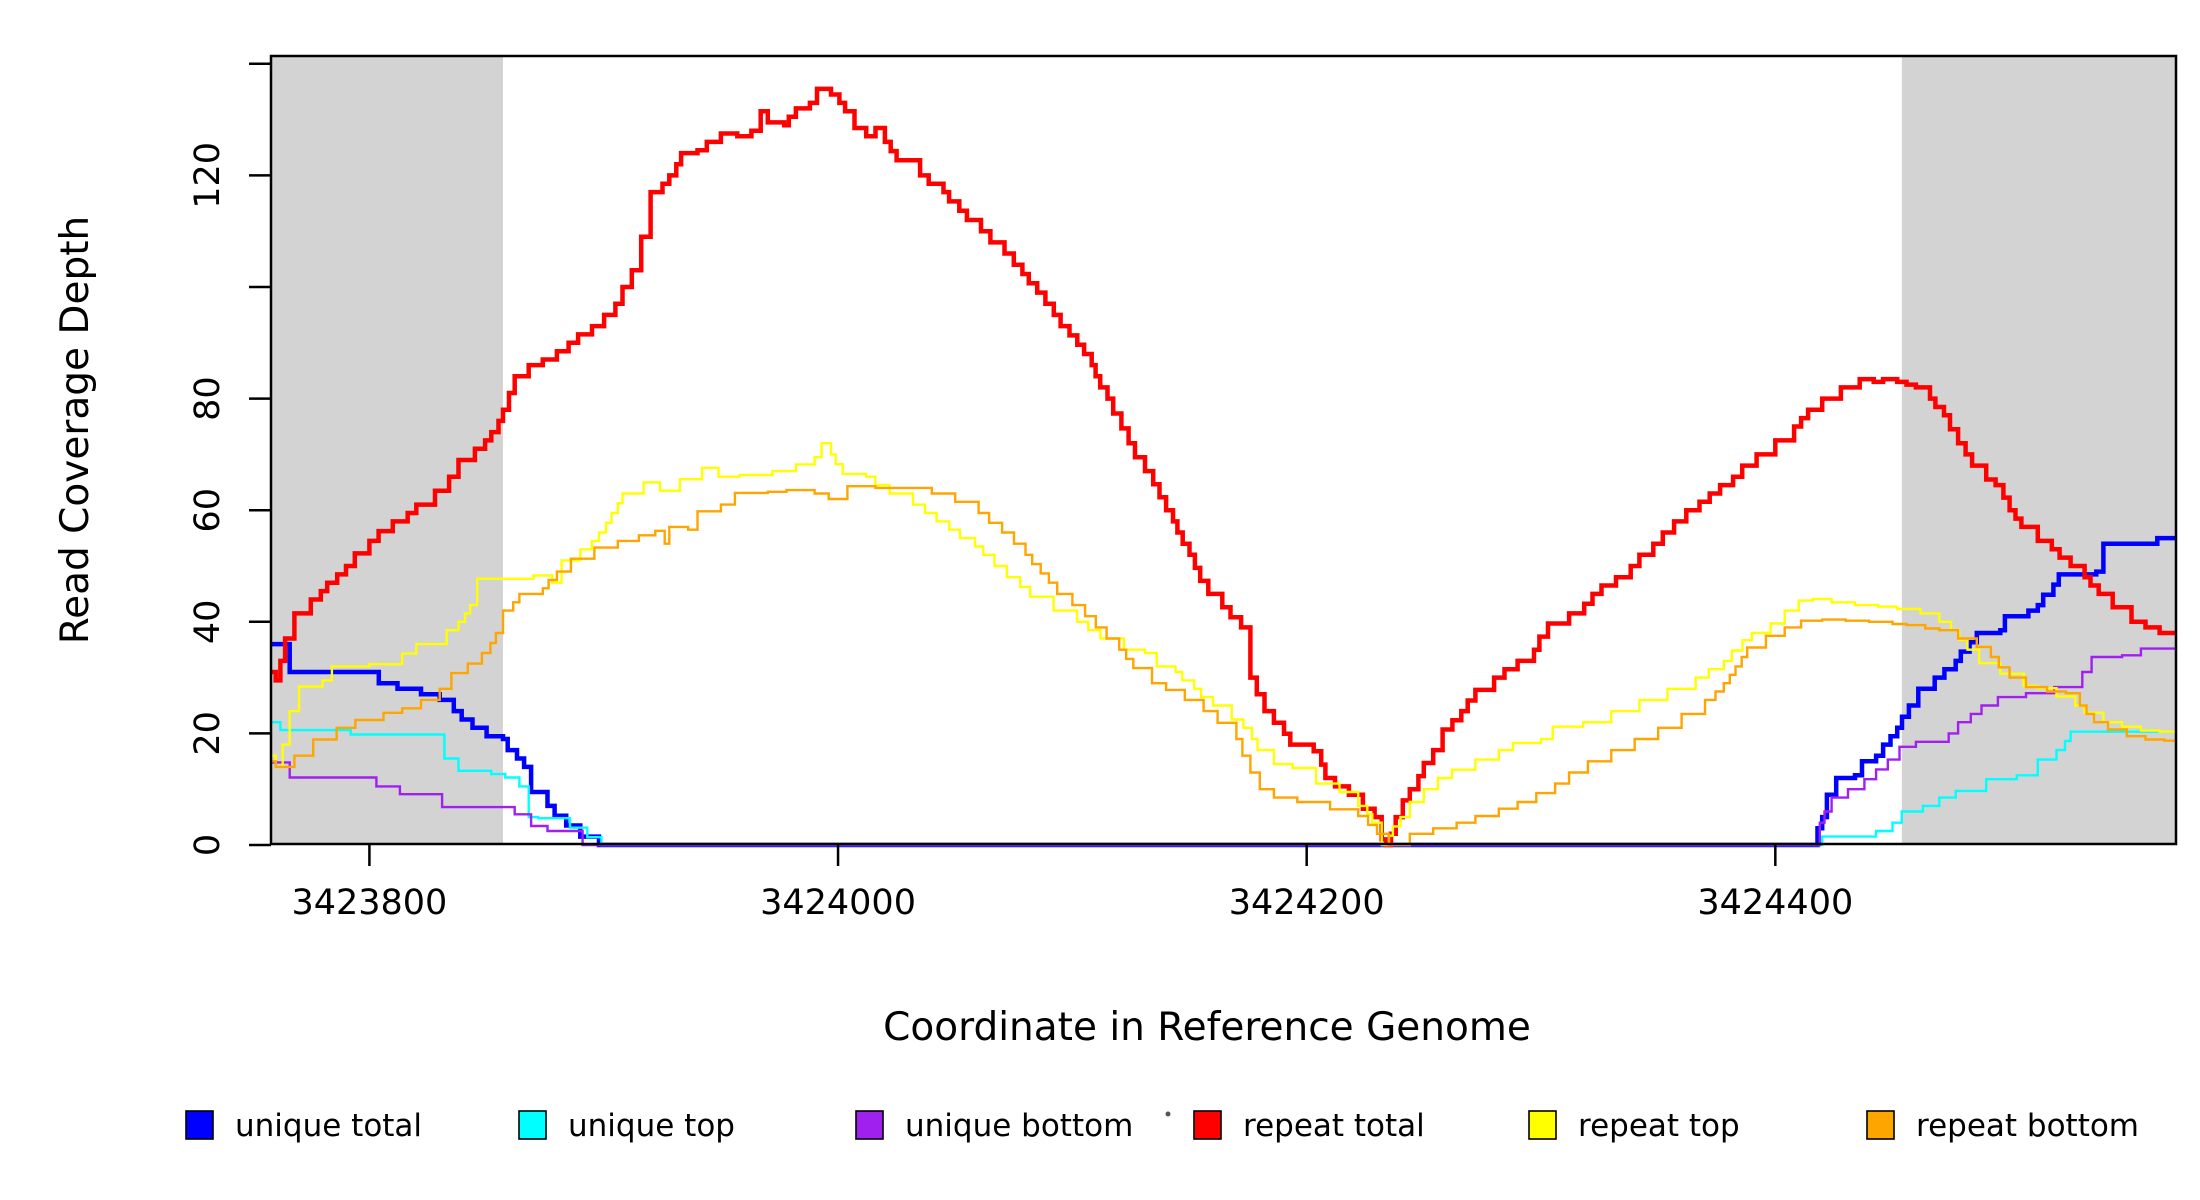 The image size is (2200, 1200). Describe the element at coordinates (651, 1126) in the screenshot. I see `legend-label-unique-top: unique top` at that location.